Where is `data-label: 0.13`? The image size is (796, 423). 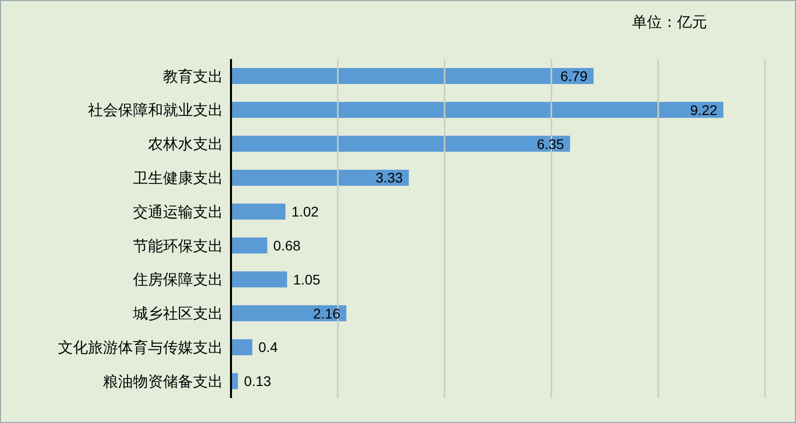
data-label: 0.13 is located at coordinates (258, 381).